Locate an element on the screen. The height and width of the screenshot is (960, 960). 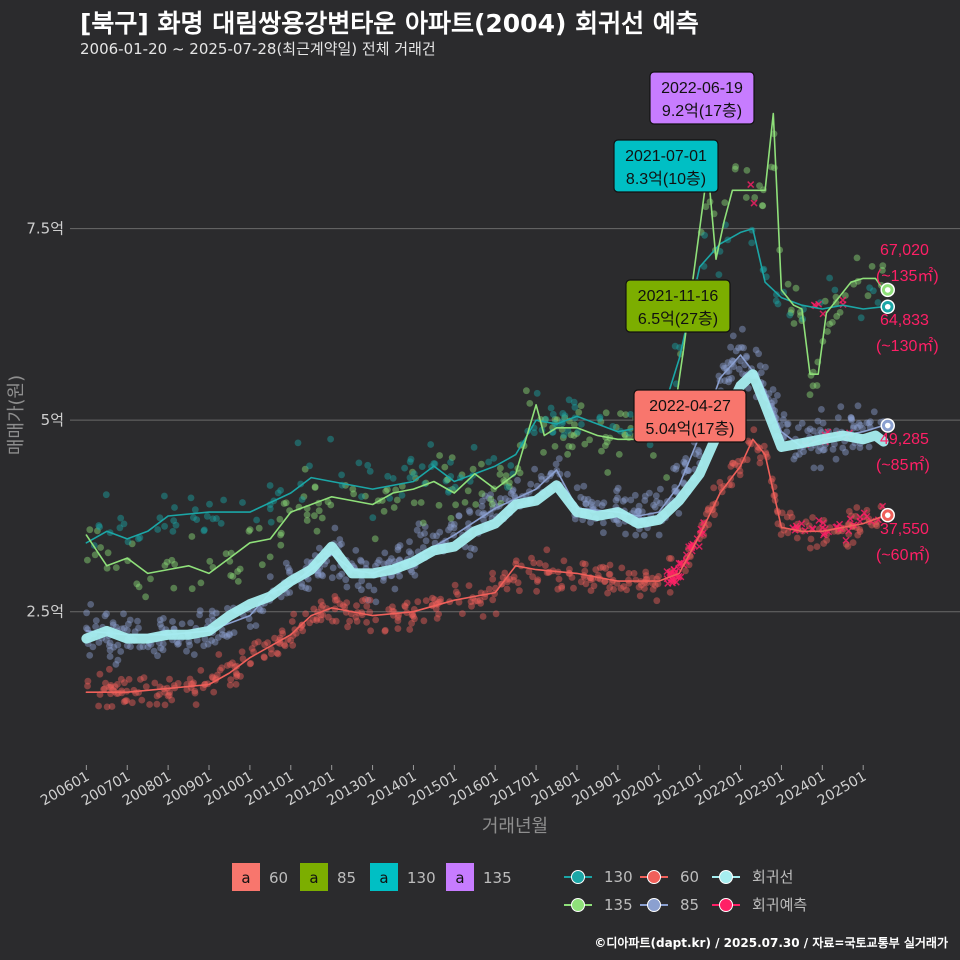
legend-line-key-marker is located at coordinates (578, 877).